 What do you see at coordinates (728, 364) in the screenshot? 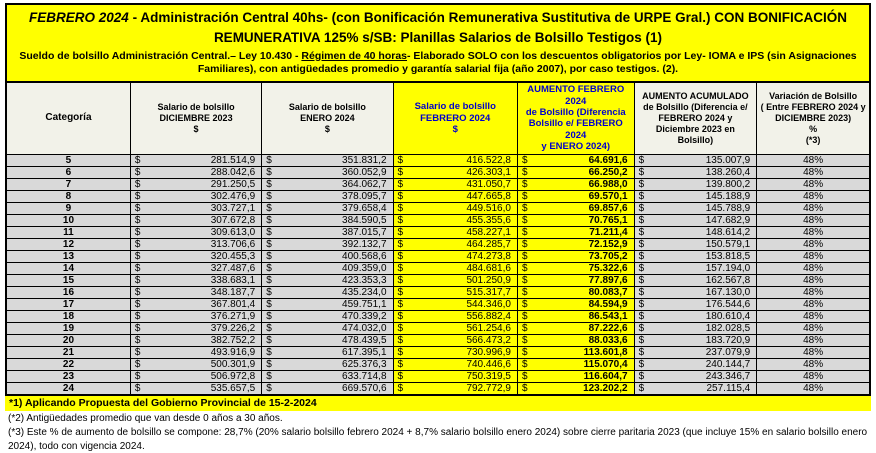
I see `amount-value: 240.144,7` at bounding box center [728, 364].